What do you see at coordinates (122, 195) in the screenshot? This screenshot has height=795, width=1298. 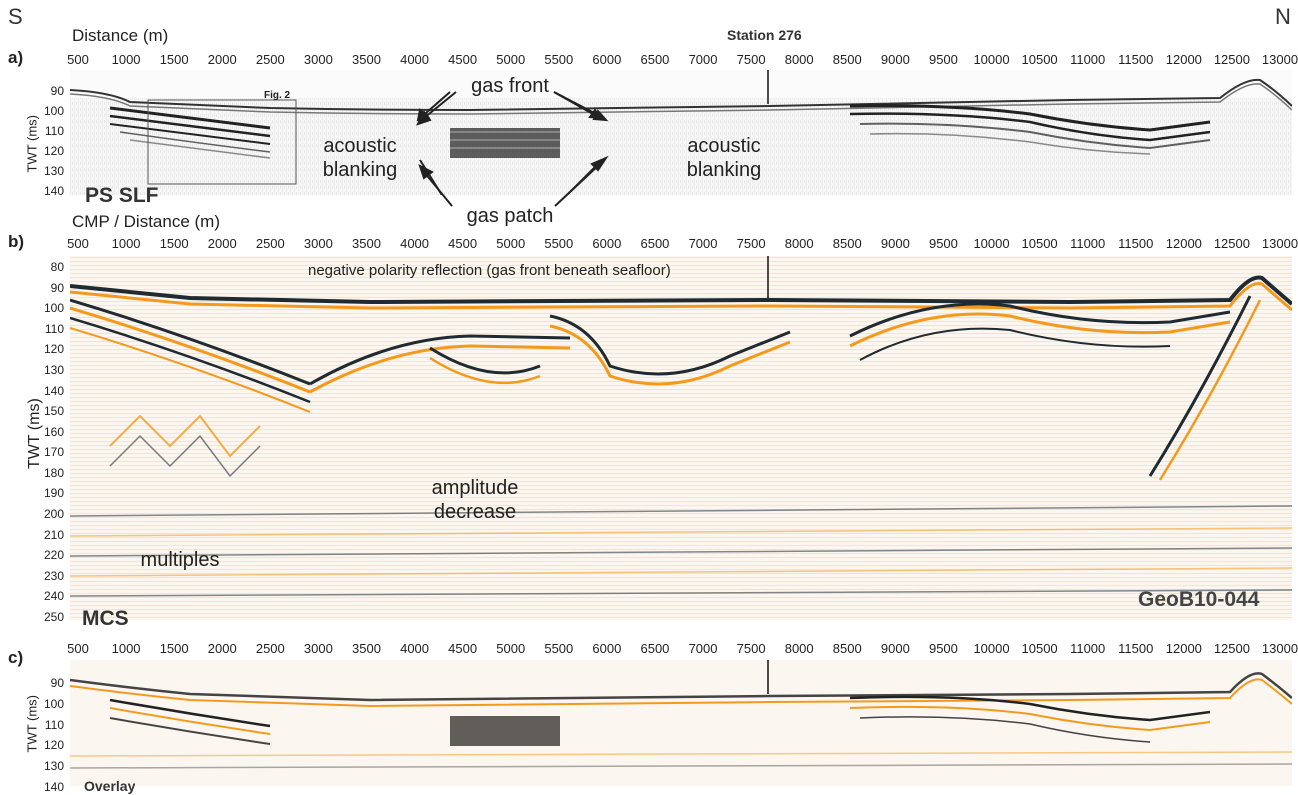 I see `panel-a-name: PS SLF` at bounding box center [122, 195].